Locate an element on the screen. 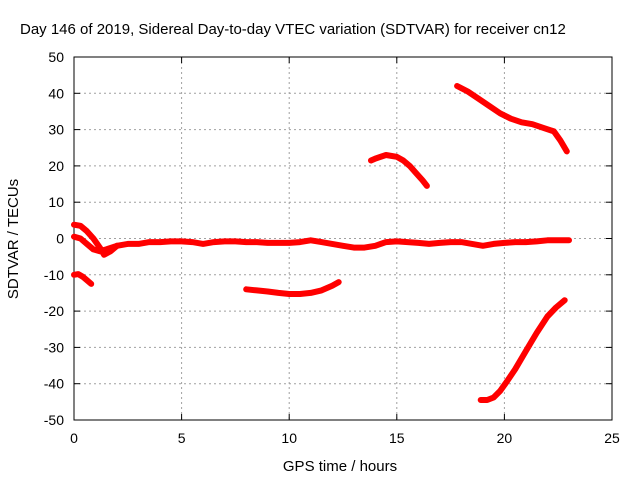 Image resolution: width=640 pixels, height=480 pixels. x-tick-label: 10 is located at coordinates (289, 438).